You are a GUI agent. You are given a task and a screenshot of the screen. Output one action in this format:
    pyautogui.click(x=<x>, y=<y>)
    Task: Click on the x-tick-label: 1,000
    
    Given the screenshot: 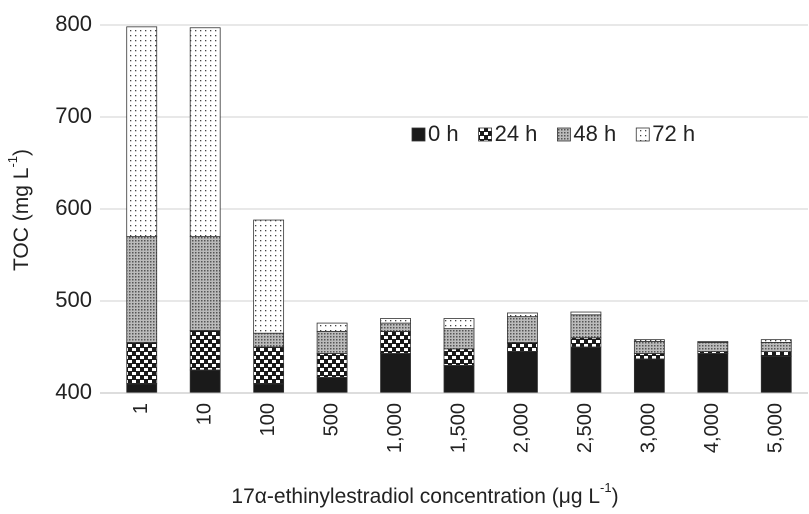 What is the action you would take?
    pyautogui.click(x=395, y=428)
    